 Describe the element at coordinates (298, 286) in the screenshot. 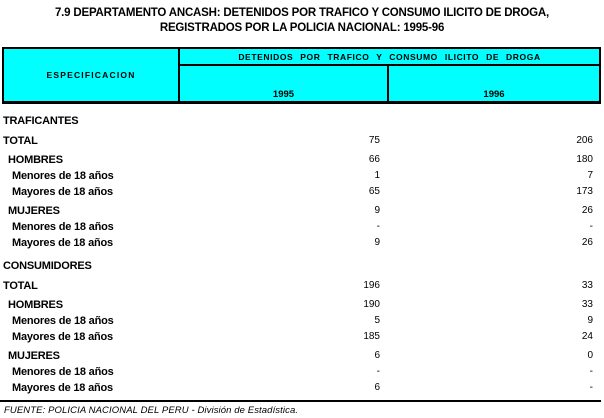

I see `table-row: TOTAL 196 33` at that location.